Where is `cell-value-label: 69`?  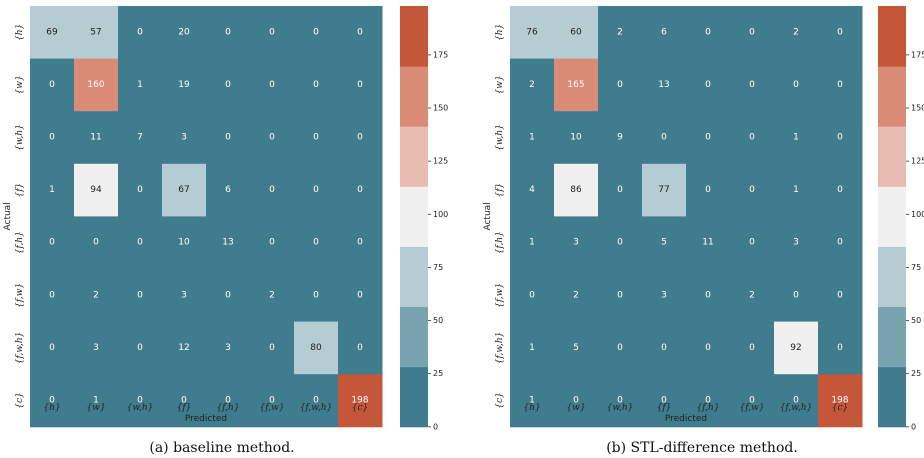
cell-value-label: 69 is located at coordinates (52, 32).